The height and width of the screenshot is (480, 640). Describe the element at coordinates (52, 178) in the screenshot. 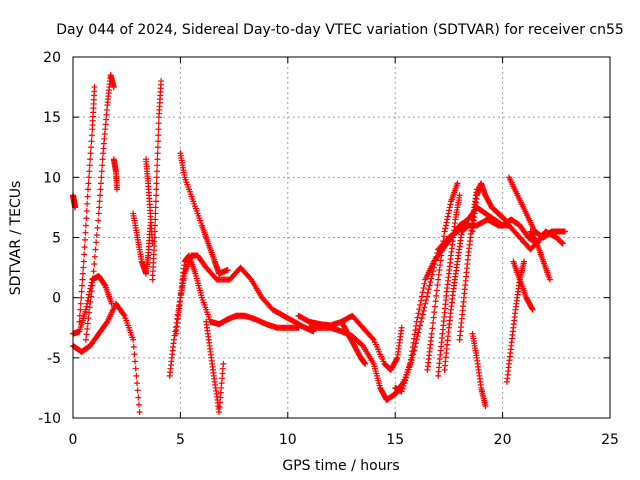

I see `y-tick-label: 10` at that location.